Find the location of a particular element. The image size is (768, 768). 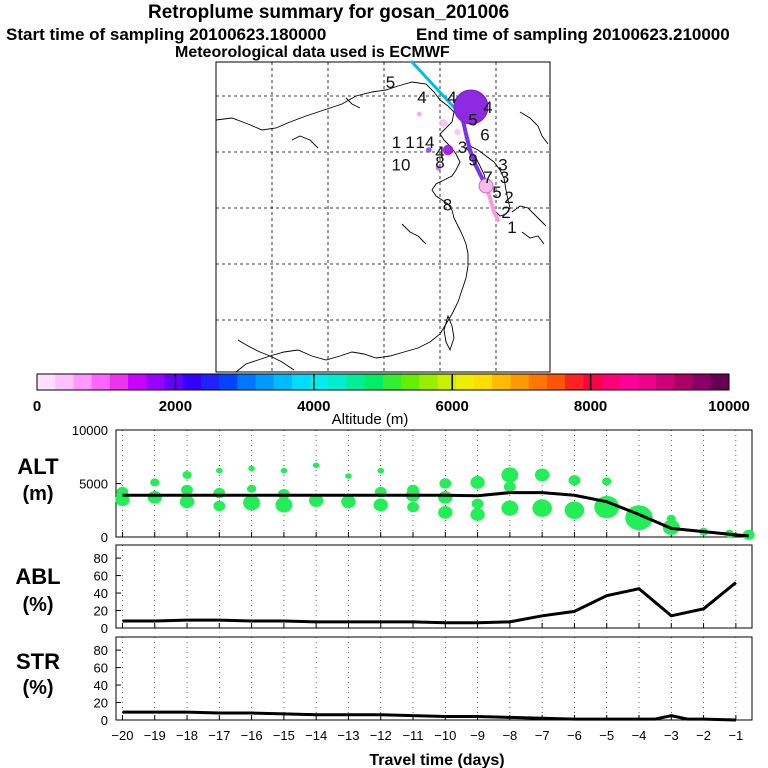

x-tick-label: −17 is located at coordinates (219, 735).